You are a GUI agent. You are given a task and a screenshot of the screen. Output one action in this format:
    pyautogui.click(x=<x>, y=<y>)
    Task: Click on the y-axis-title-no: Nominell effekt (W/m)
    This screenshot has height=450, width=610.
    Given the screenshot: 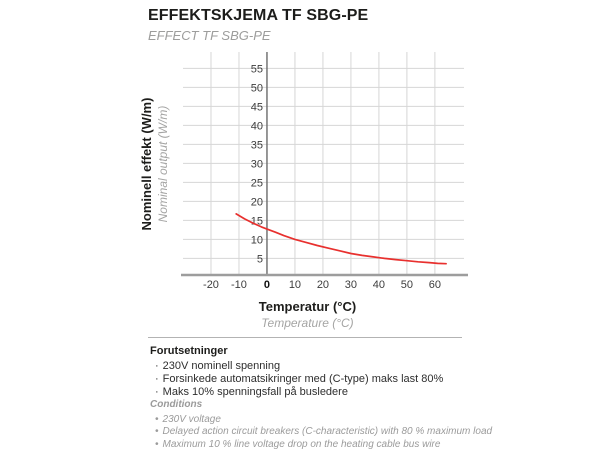 What is the action you would take?
    pyautogui.click(x=146, y=164)
    